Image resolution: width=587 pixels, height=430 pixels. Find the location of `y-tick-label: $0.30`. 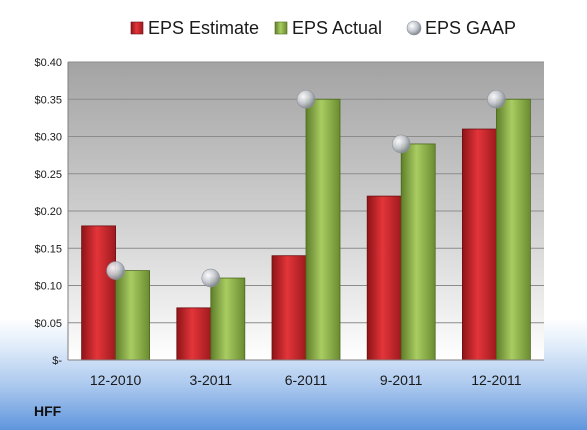

y-tick-label: $0.30 is located at coordinates (48, 138).